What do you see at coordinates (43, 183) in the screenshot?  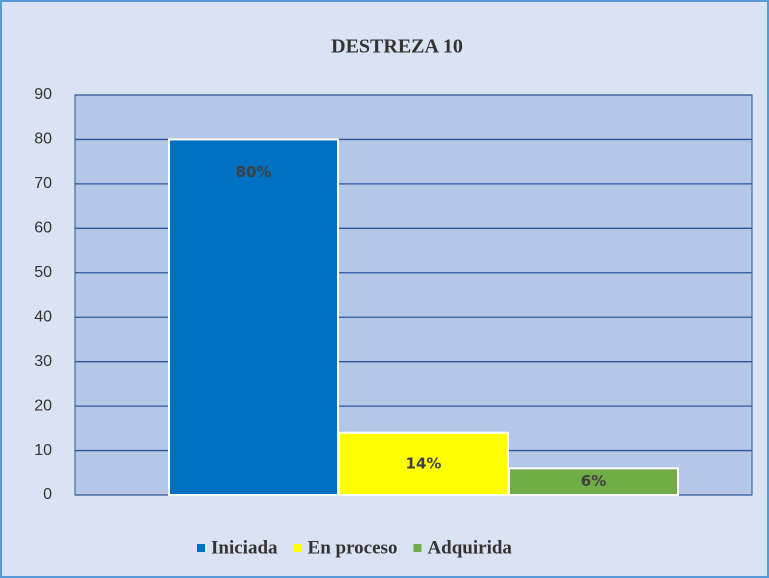 I see `y-tick-label: 70` at bounding box center [43, 183].